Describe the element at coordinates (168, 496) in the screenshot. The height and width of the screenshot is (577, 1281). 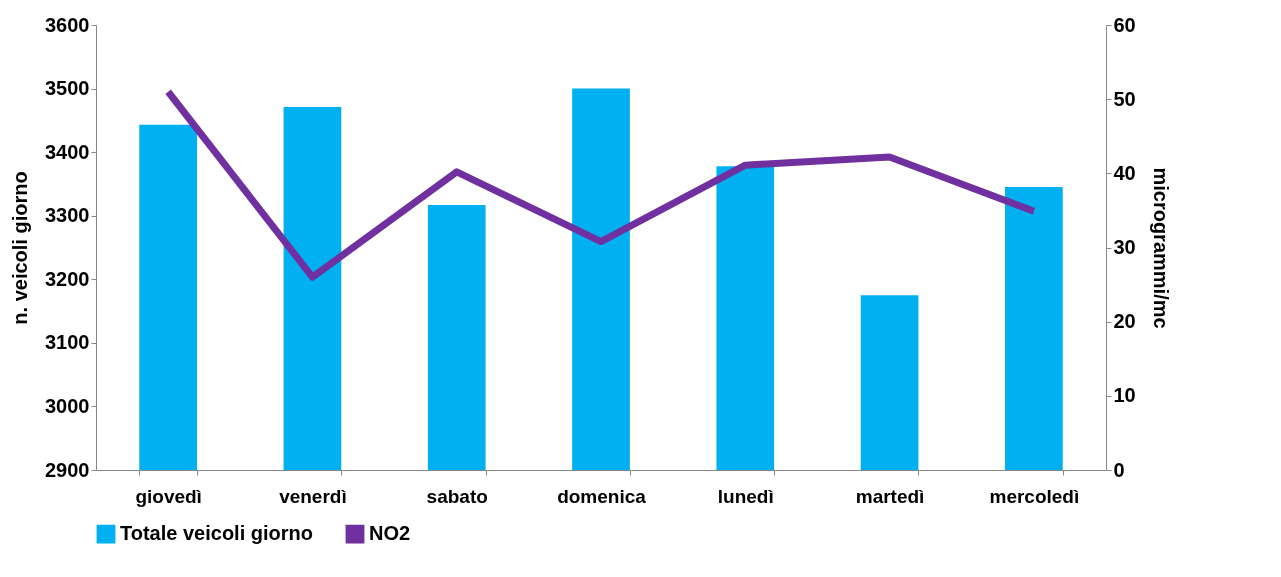
I see `x-tick-label: giovedì` at that location.